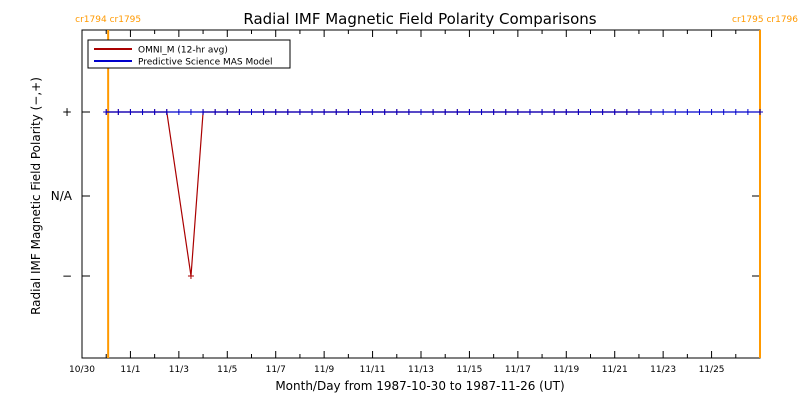  What do you see at coordinates (566, 370) in the screenshot?
I see `x-tick-label: 11/19` at bounding box center [566, 370].